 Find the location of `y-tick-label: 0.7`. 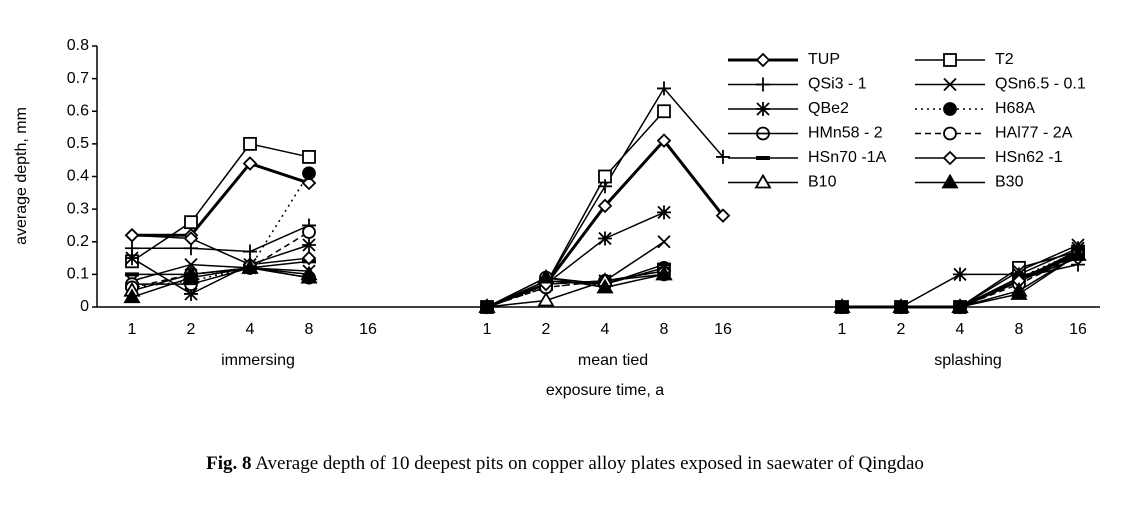

y-tick-label: 0.7 is located at coordinates (78, 78).